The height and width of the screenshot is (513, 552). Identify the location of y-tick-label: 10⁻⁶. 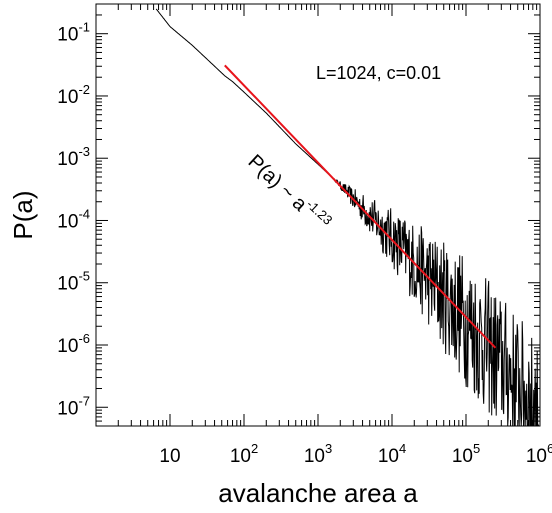
(73, 344).